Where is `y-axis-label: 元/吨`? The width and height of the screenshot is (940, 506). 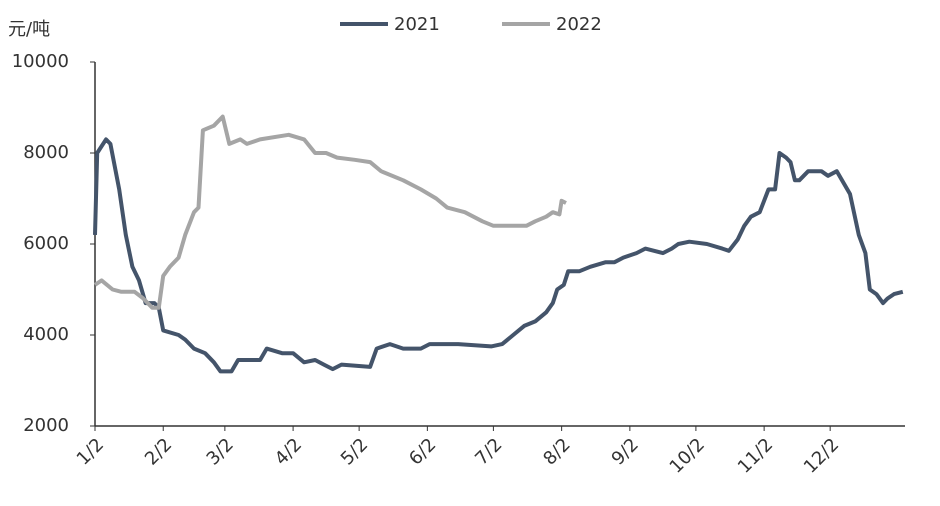
y-axis-label: 元/吨 is located at coordinates (29, 29).